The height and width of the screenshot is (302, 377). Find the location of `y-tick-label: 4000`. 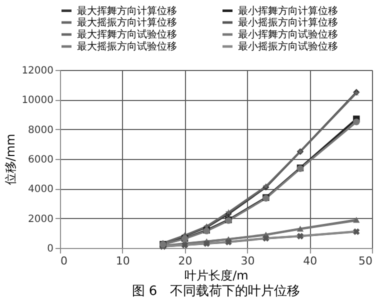

y-tick-label: 4000 is located at coordinates (41, 190).